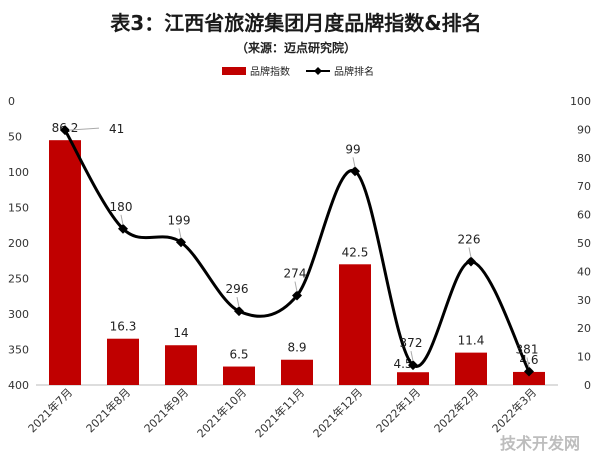 This screenshot has height=463, width=596. Describe the element at coordinates (180, 333) in the screenshot. I see `bar-value-label: 14` at that location.